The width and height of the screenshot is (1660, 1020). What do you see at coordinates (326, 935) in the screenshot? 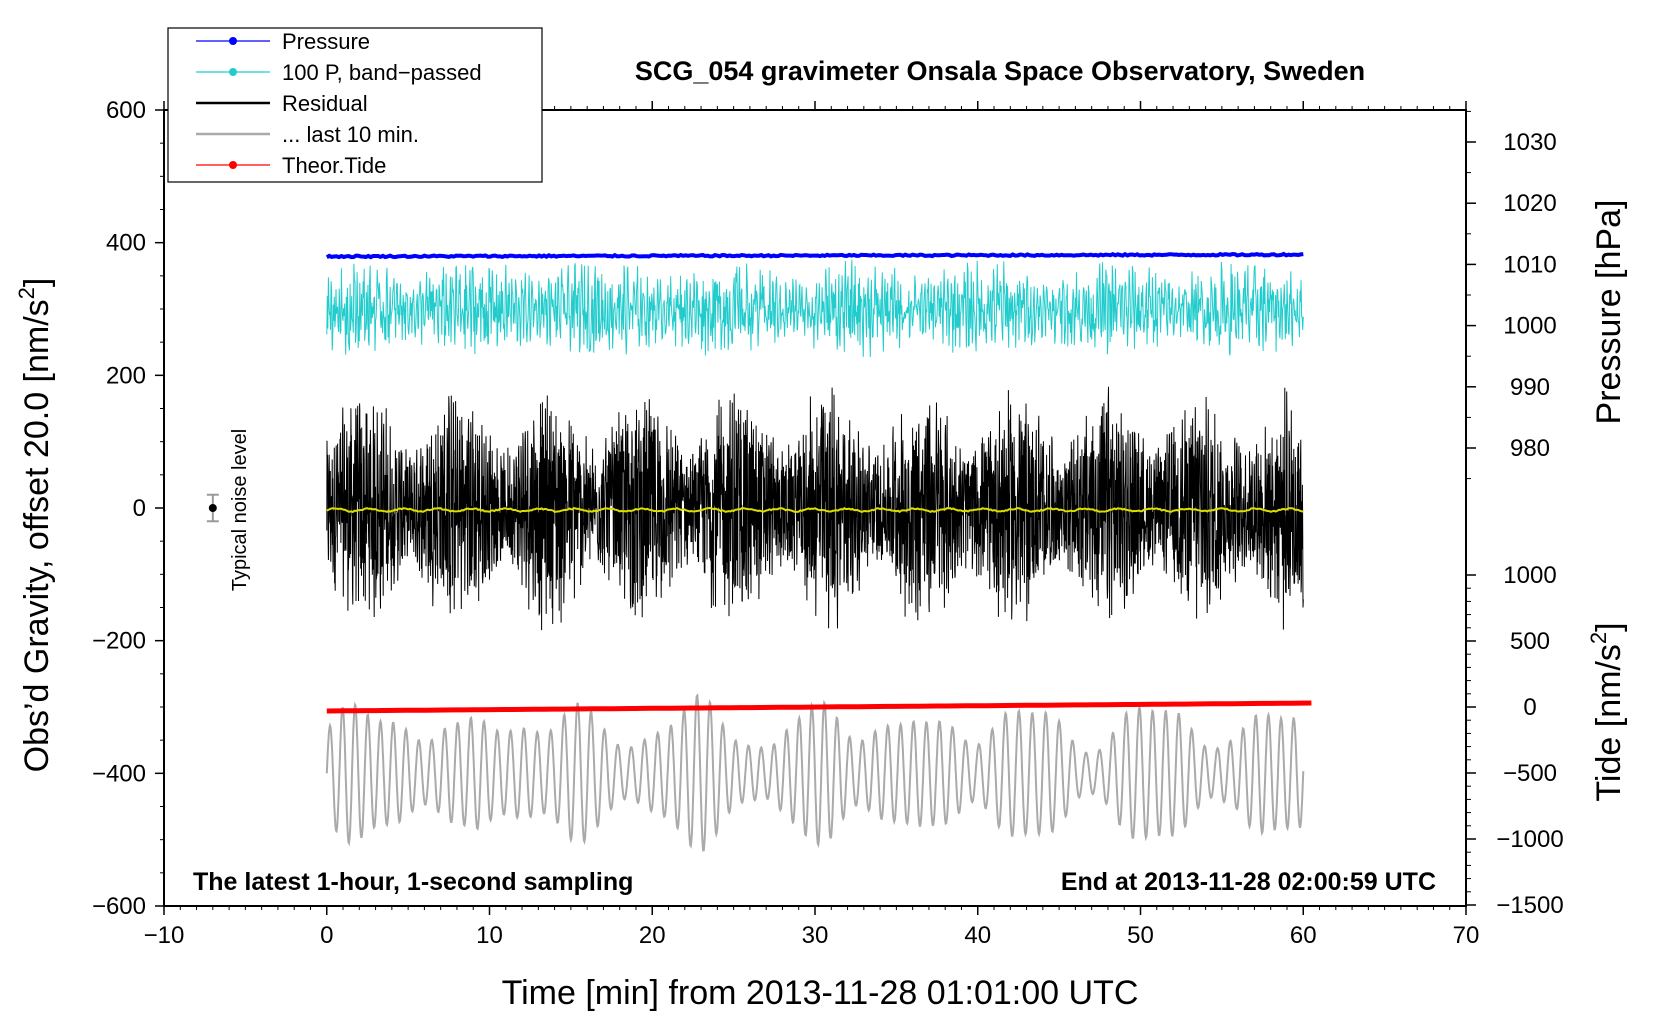
I see `x-tick-label: 0` at bounding box center [326, 935].